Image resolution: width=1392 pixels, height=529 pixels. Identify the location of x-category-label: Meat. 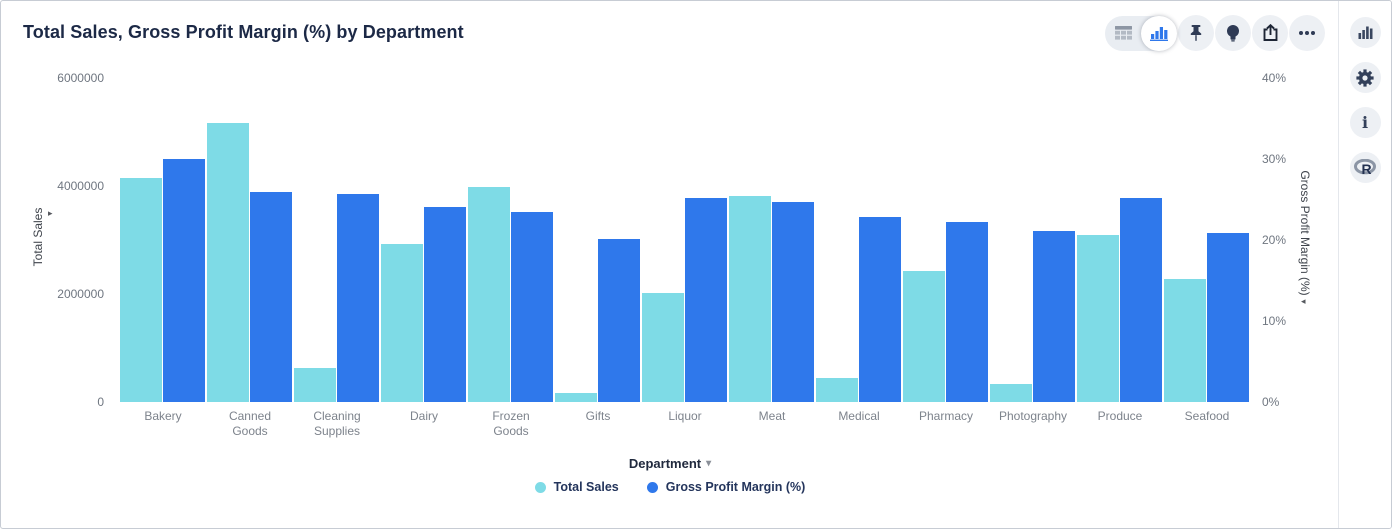
(772, 416).